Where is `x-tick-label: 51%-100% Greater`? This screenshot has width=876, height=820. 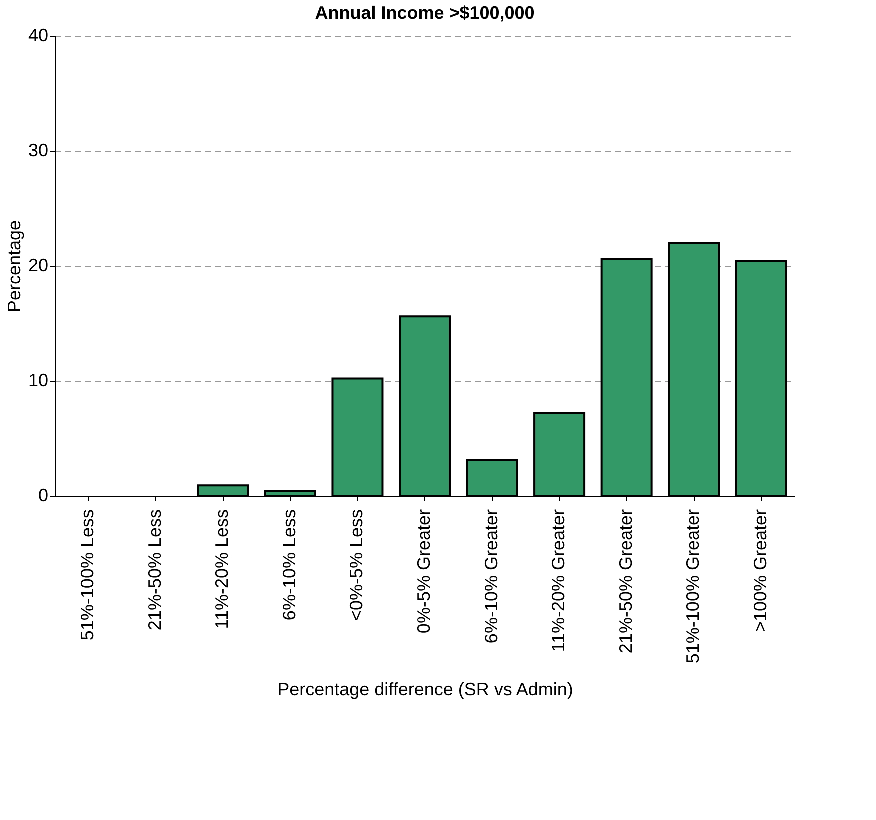
x-tick-label: 51%-100% Greater is located at coordinates (693, 587).